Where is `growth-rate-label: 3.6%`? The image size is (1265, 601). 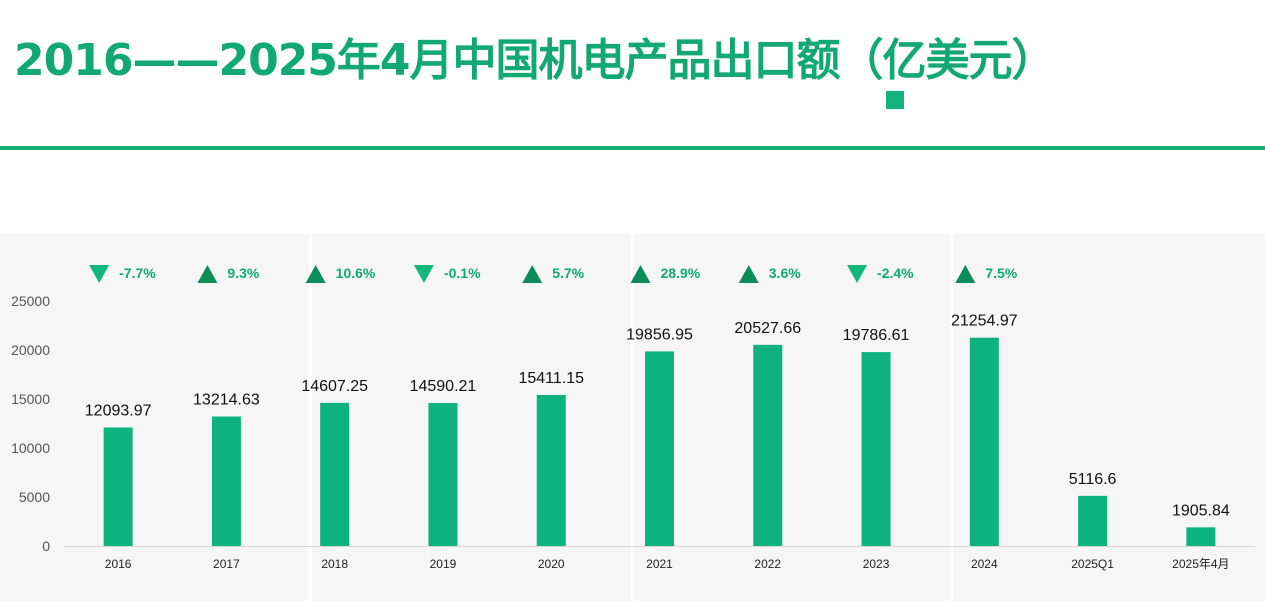 growth-rate-label: 3.6% is located at coordinates (785, 273).